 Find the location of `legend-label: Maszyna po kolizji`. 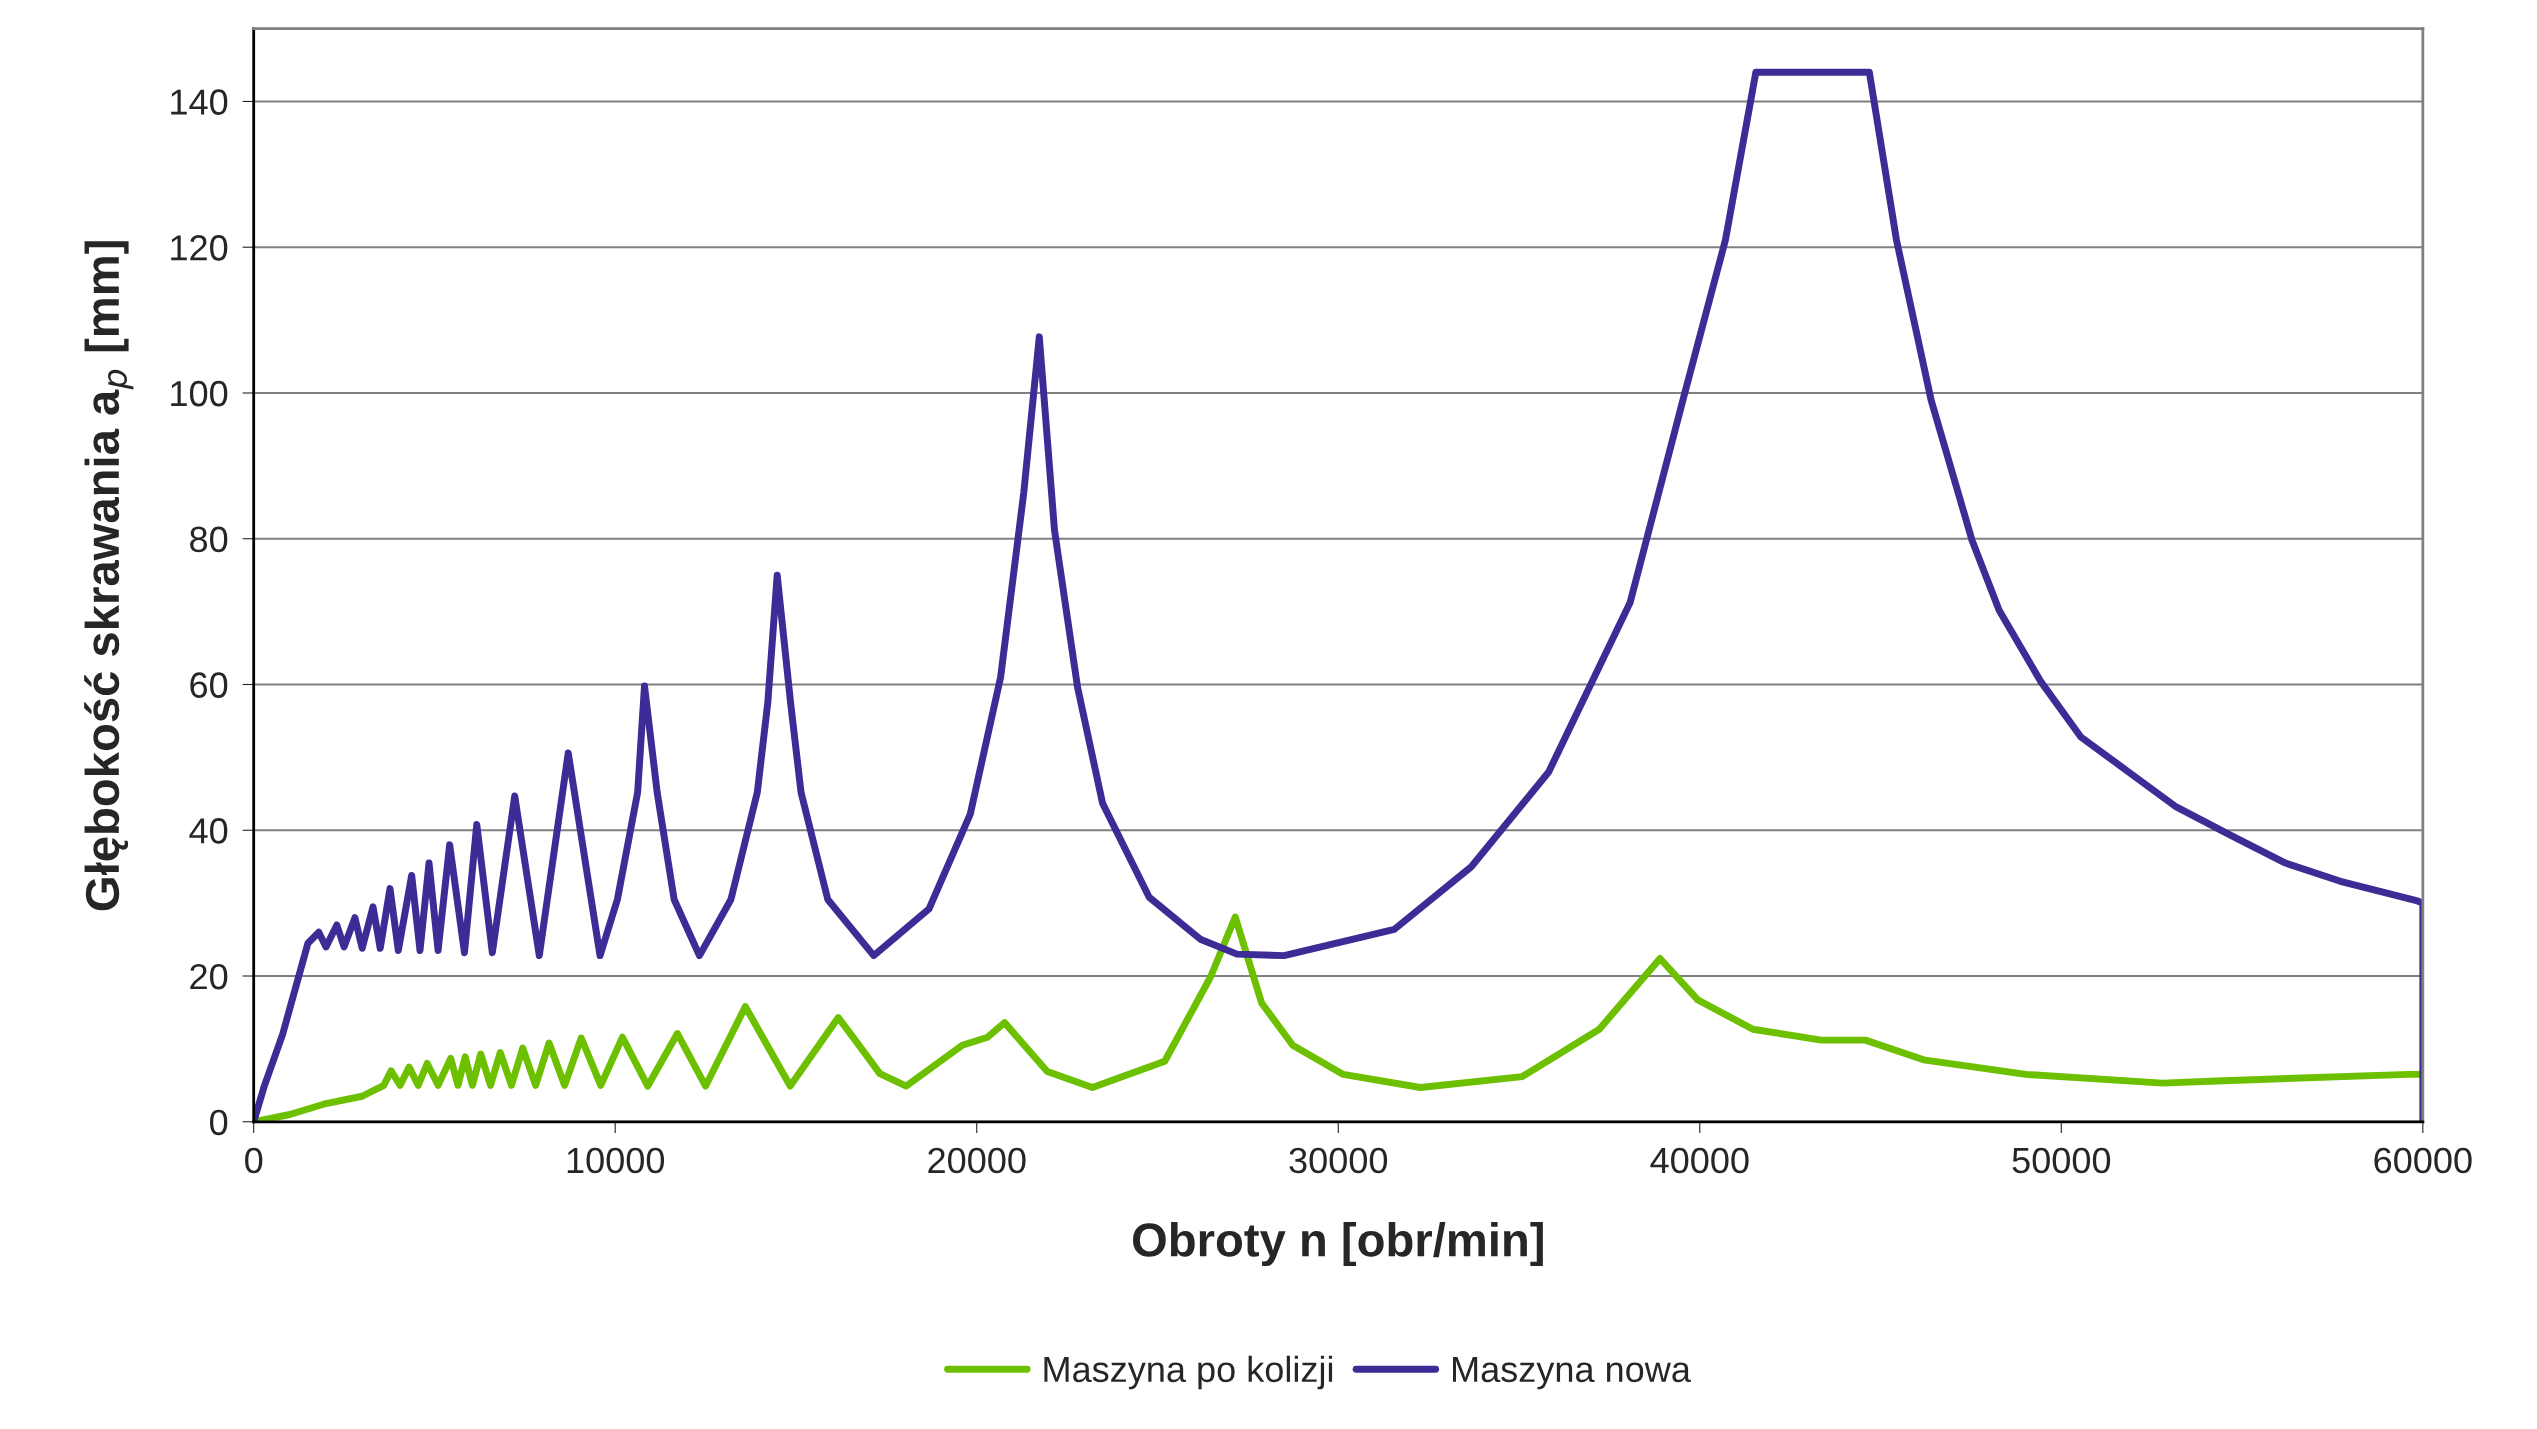

legend-label: Maszyna po kolizji is located at coordinates (1188, 1372).